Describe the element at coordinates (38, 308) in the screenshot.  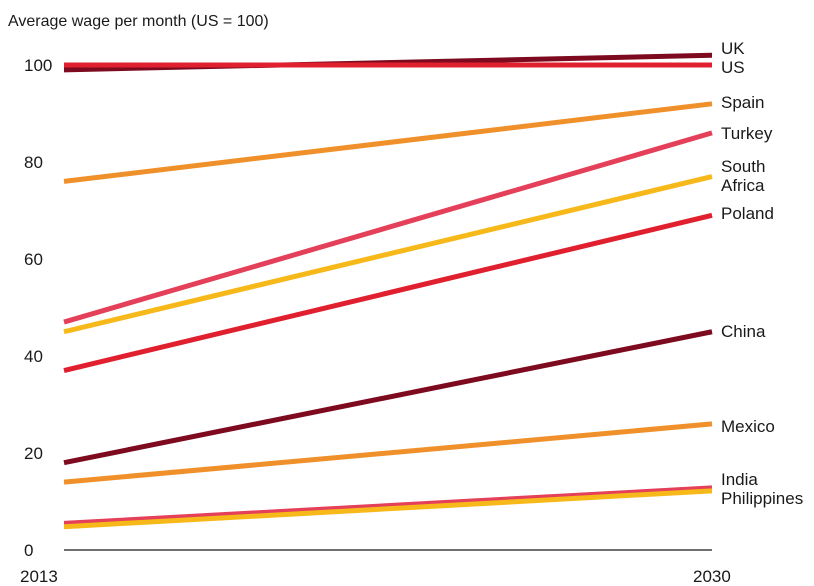
I see `y-axis-ticks: 0 20 40 60 80 100` at that location.